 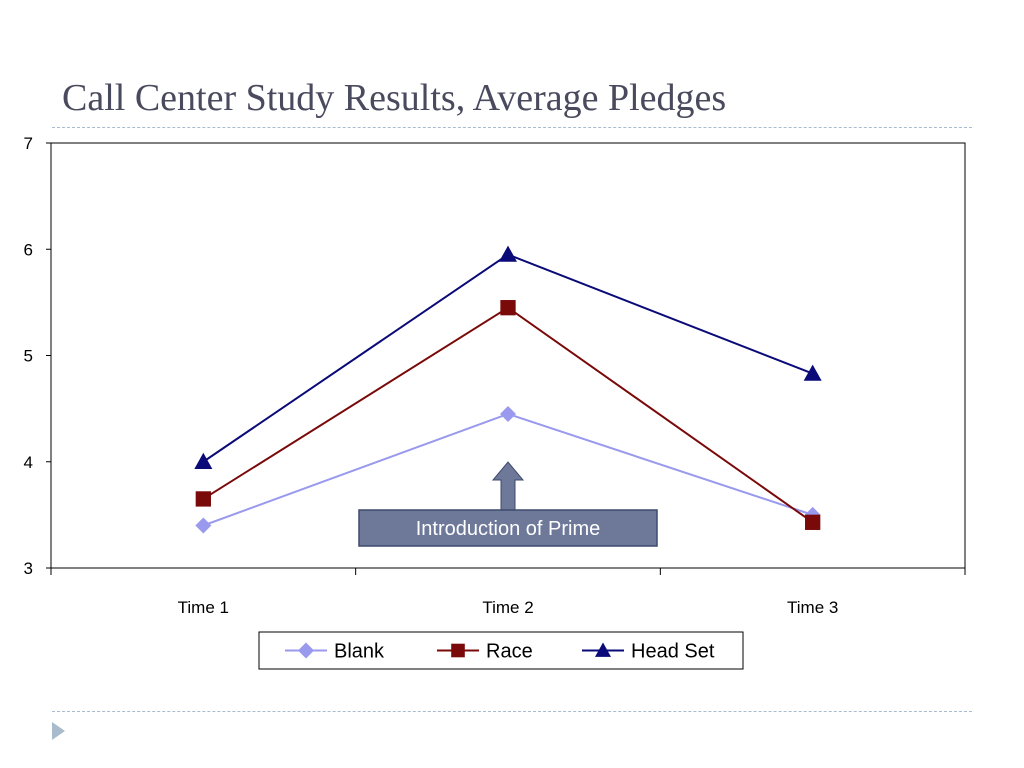 I want to click on x-tick-label: Time 2, so click(x=507, y=607).